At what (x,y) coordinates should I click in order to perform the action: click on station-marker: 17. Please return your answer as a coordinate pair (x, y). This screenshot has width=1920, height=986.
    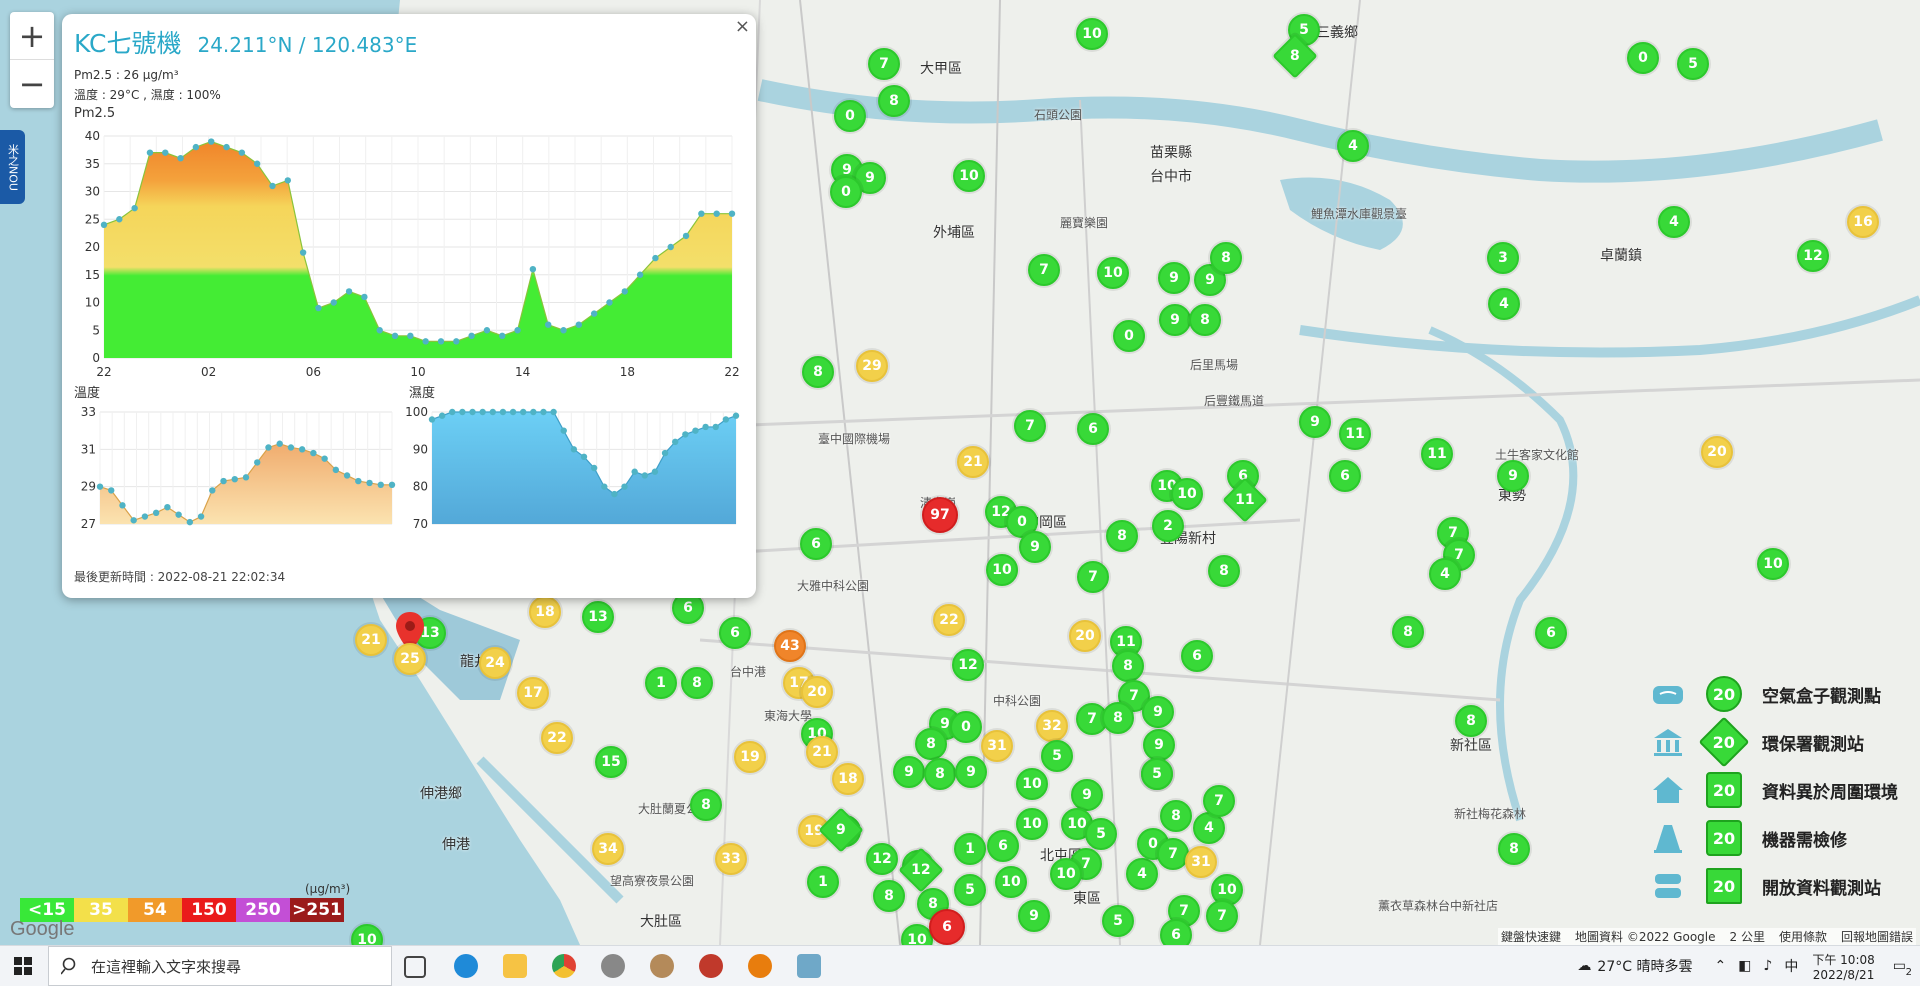
    Looking at the image, I should click on (533, 693).